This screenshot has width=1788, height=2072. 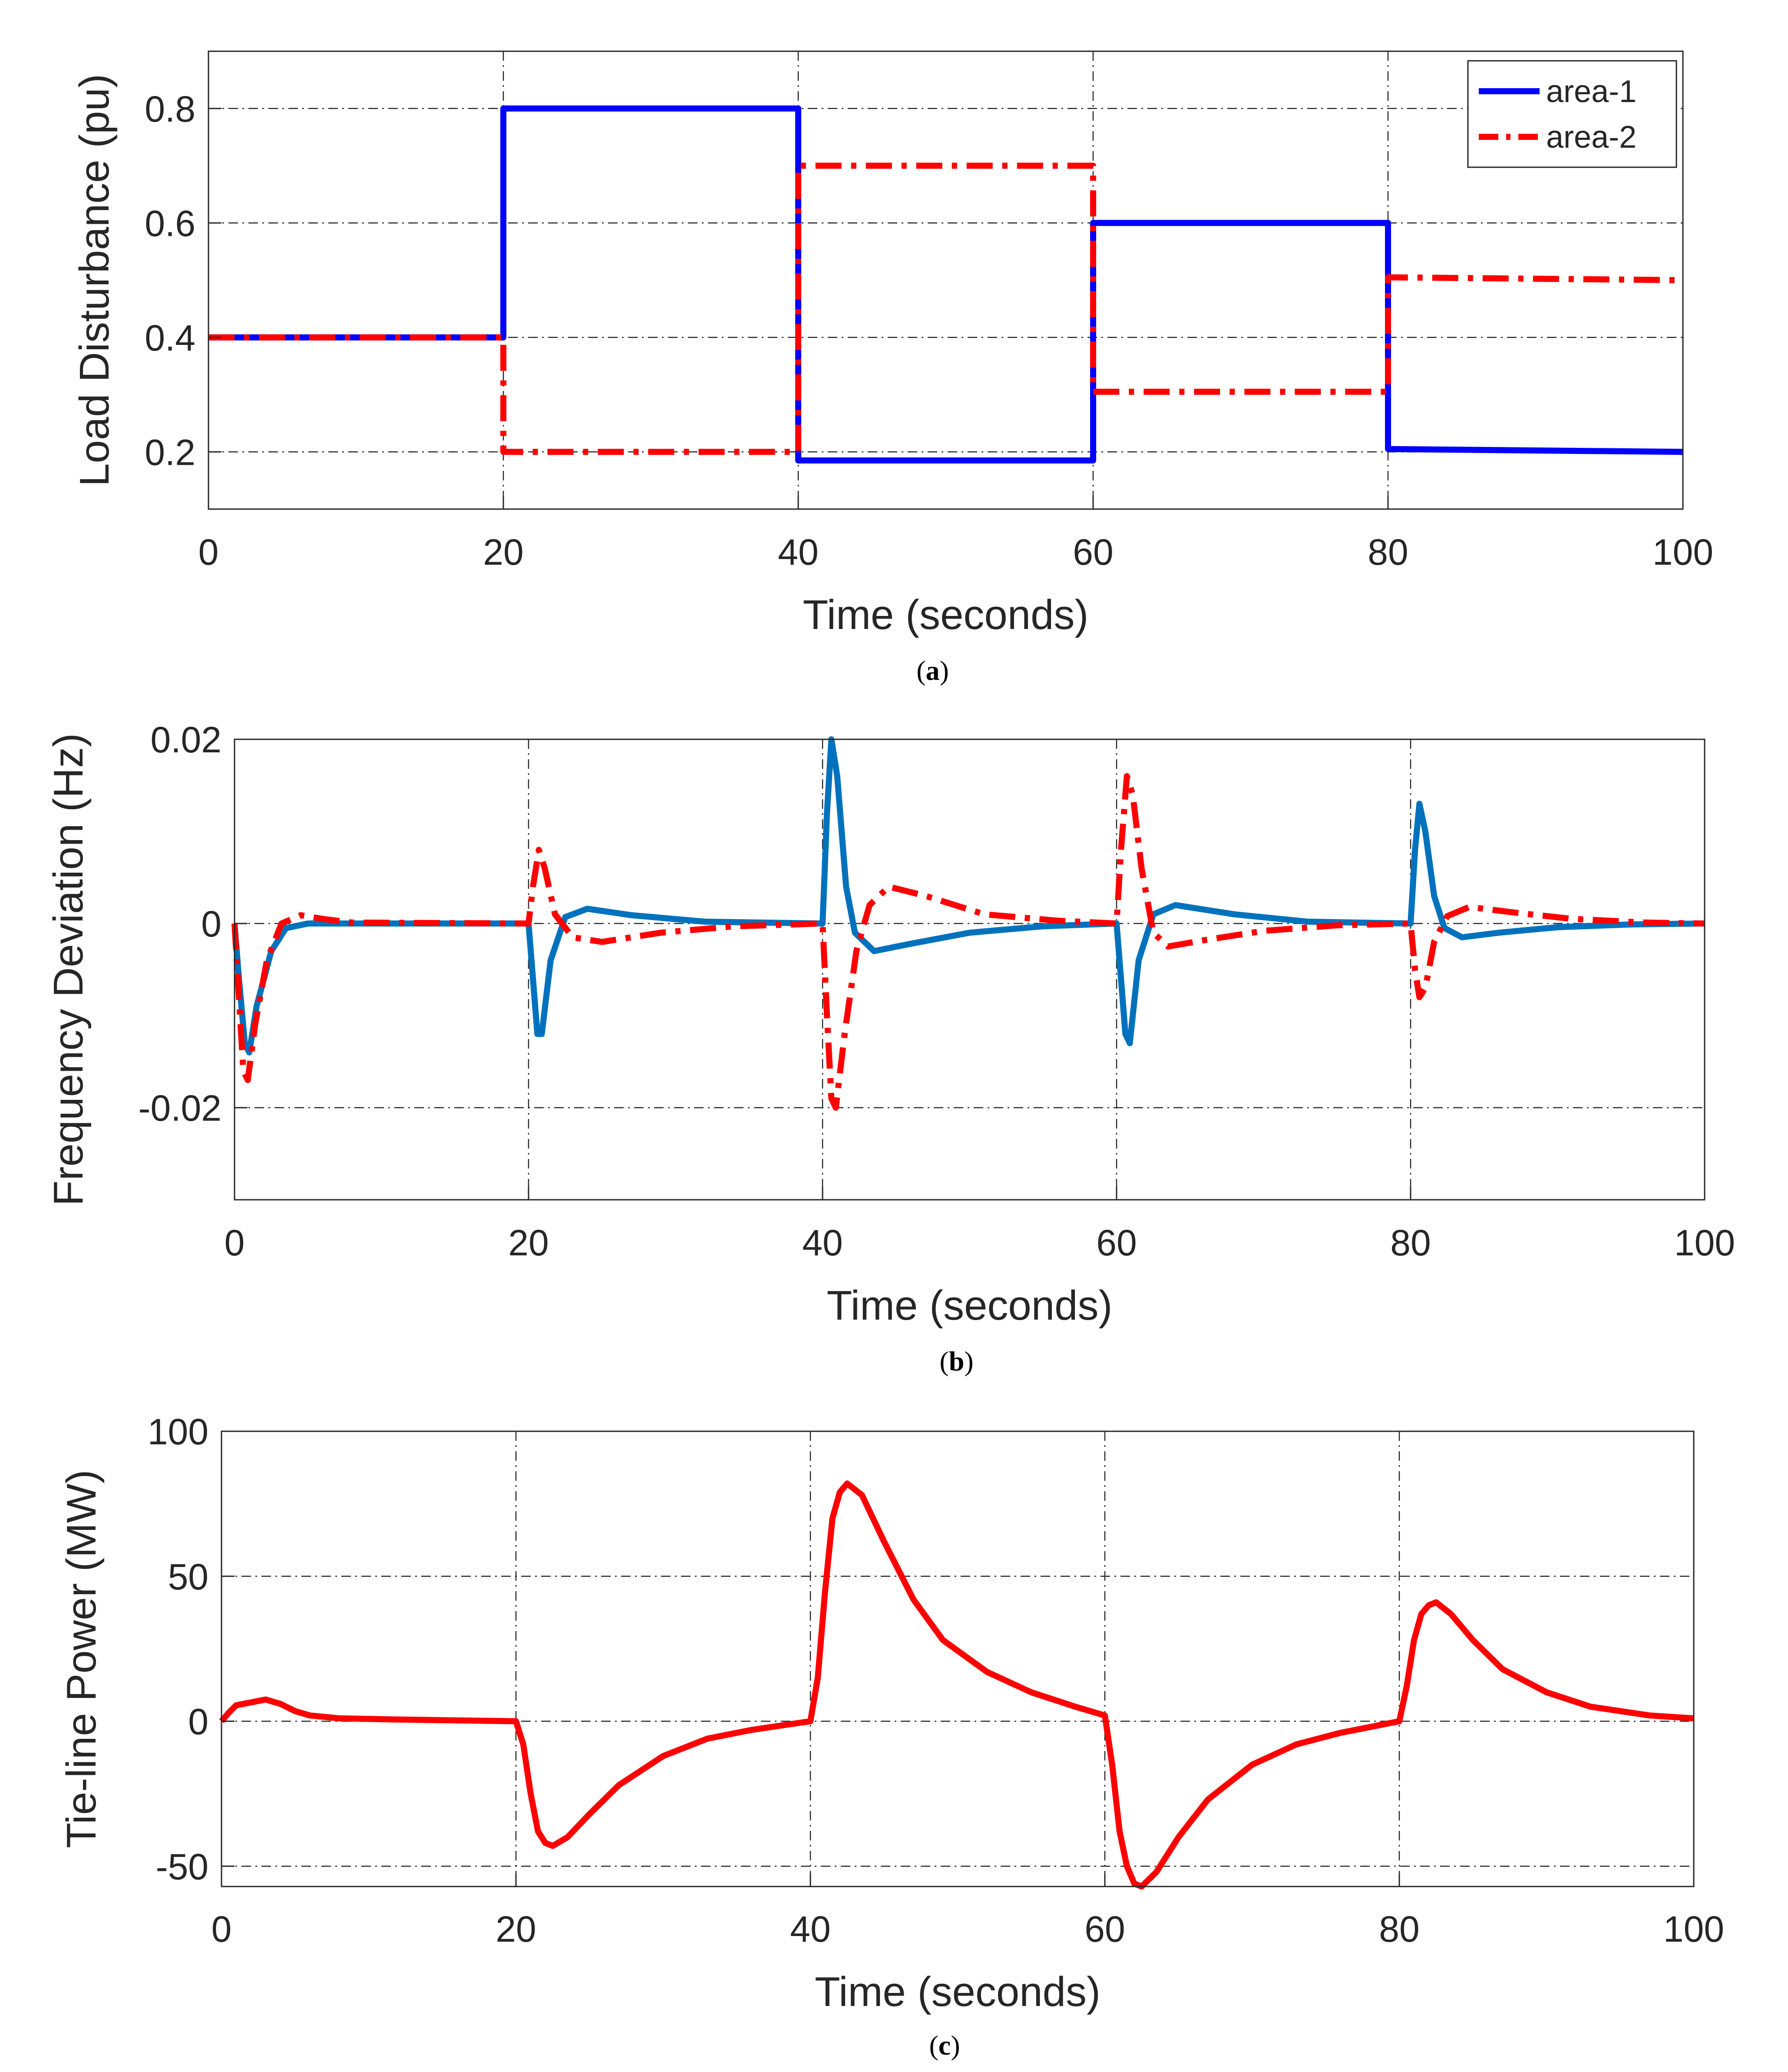 What do you see at coordinates (188, 1576) in the screenshot?
I see `y-tick-label: 50` at bounding box center [188, 1576].